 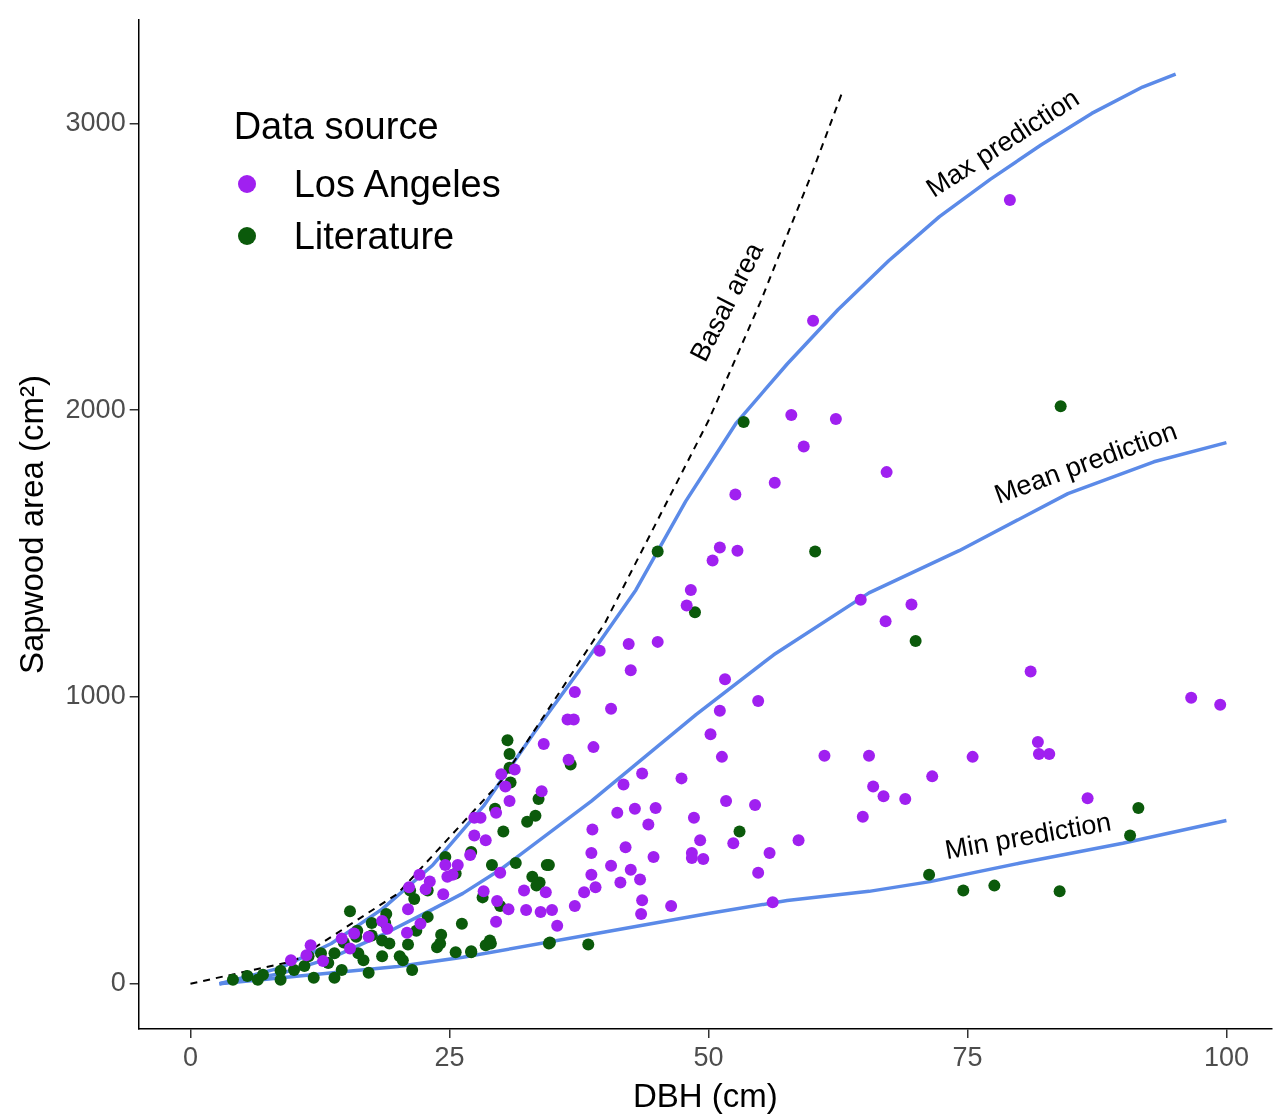 I want to click on text: Min prediction, so click(x=1028, y=836).